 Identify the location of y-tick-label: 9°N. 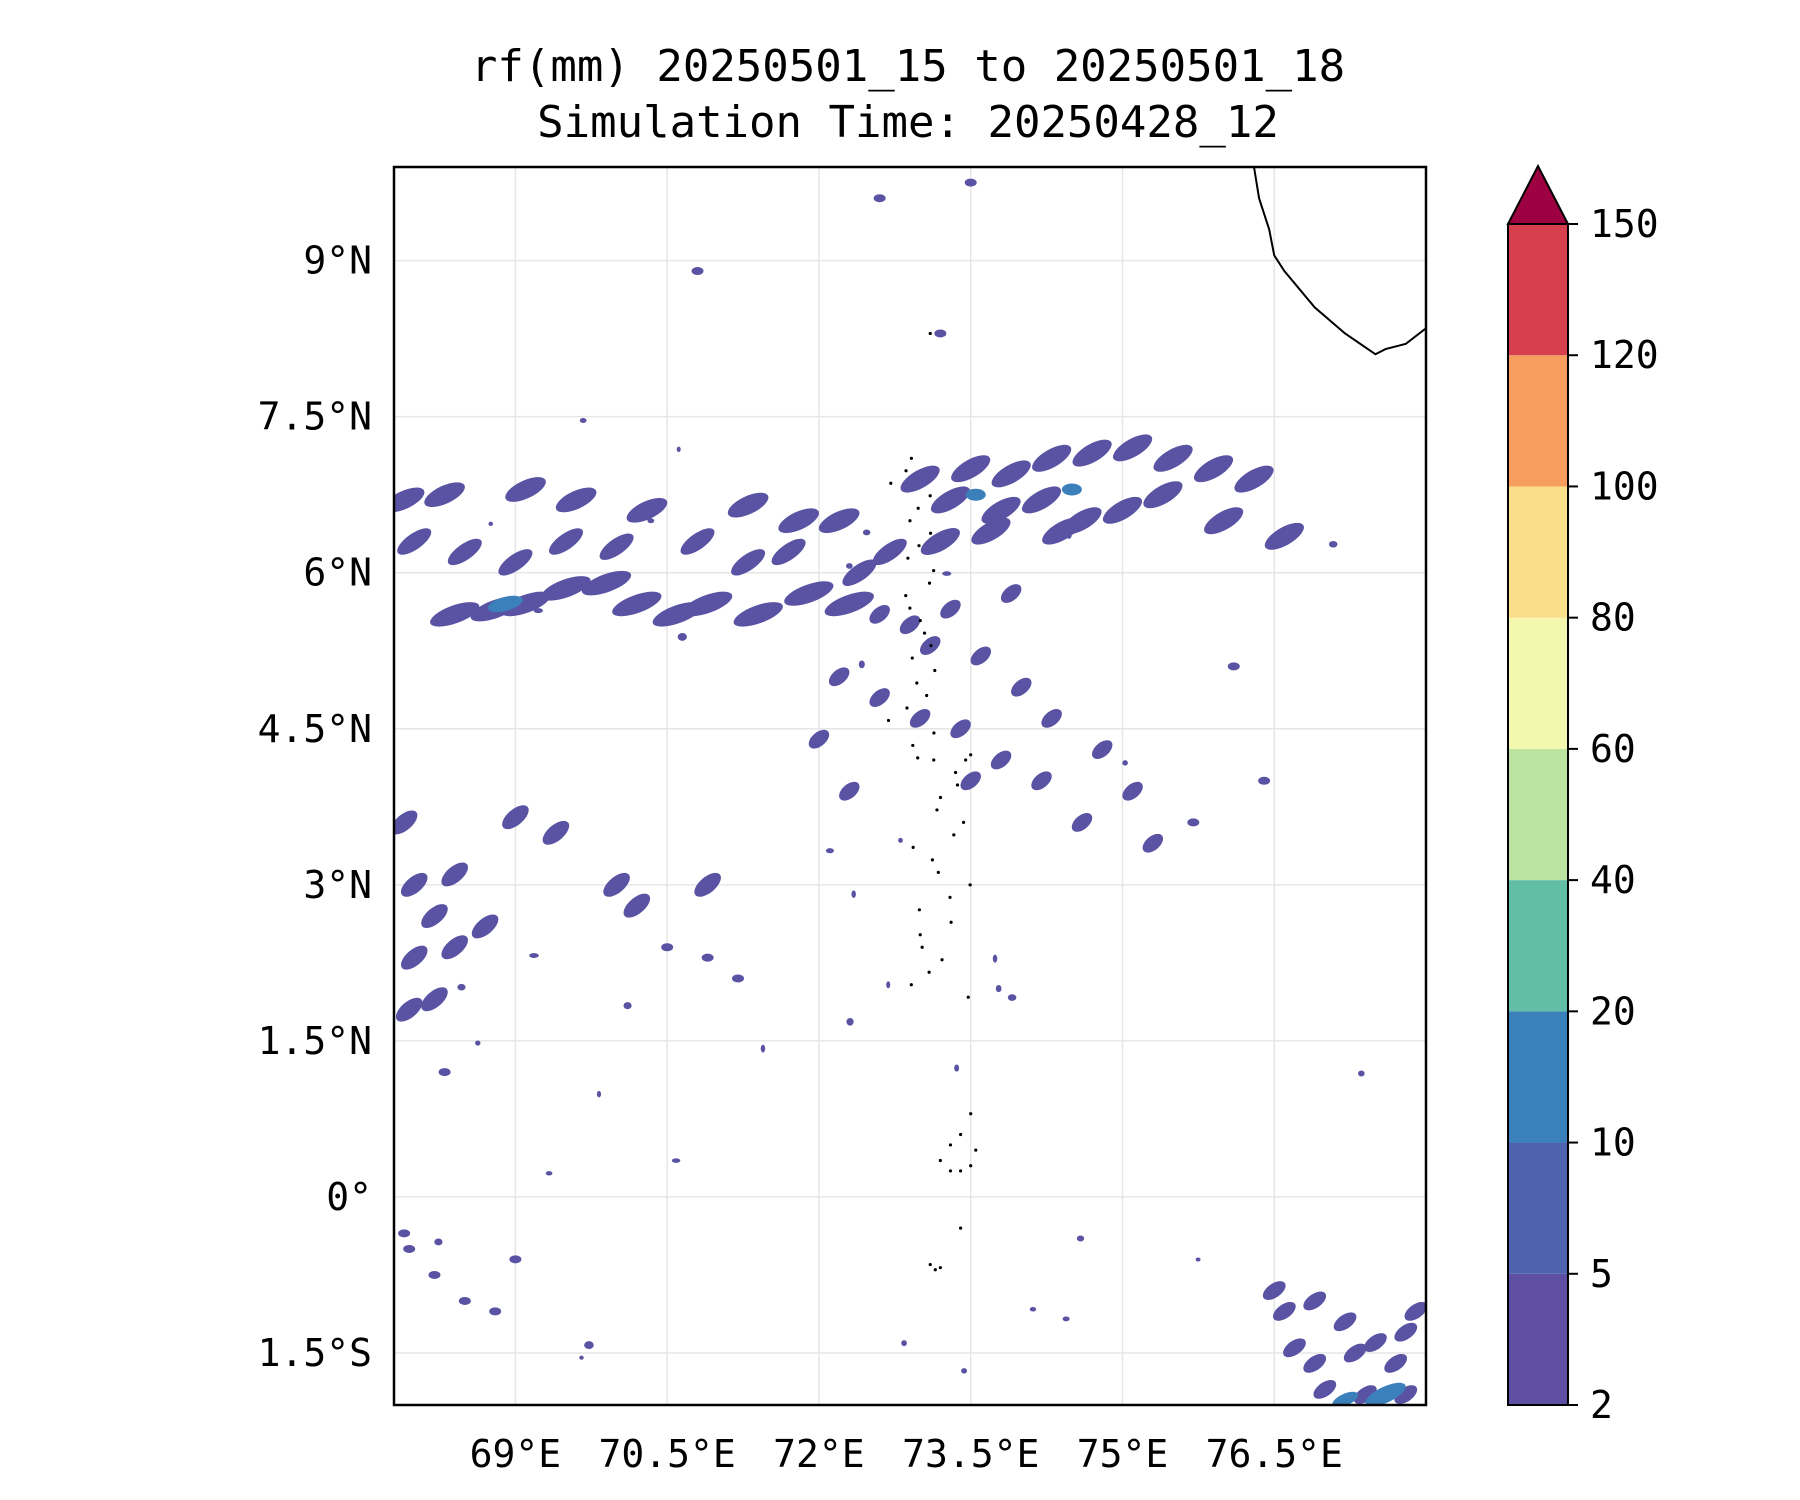
(337, 261).